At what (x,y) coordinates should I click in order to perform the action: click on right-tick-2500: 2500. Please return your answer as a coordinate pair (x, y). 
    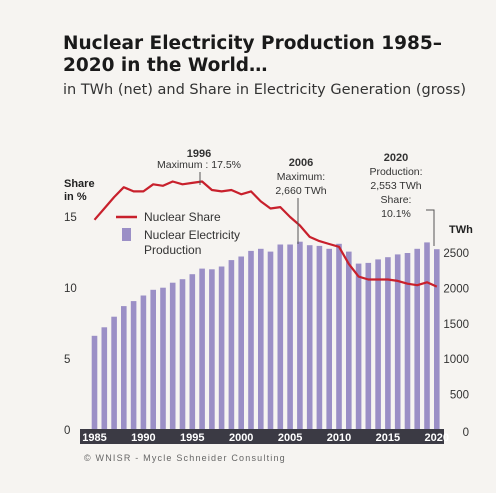
    Looking at the image, I should click on (456, 254).